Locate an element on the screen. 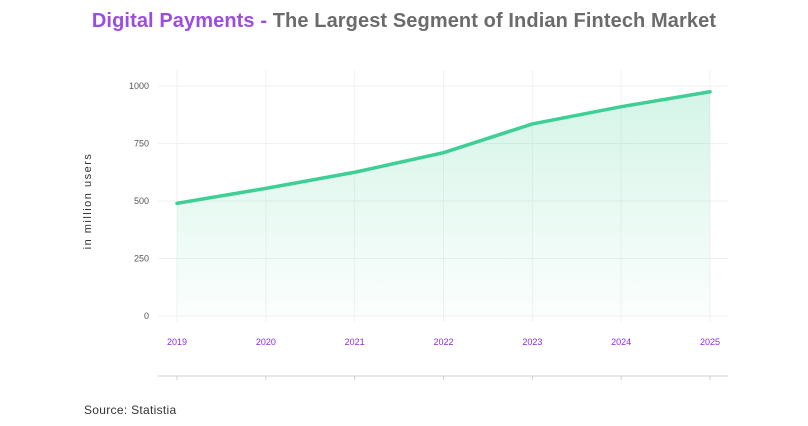 The height and width of the screenshot is (426, 808). y-tick-label: 0 is located at coordinates (146, 316).